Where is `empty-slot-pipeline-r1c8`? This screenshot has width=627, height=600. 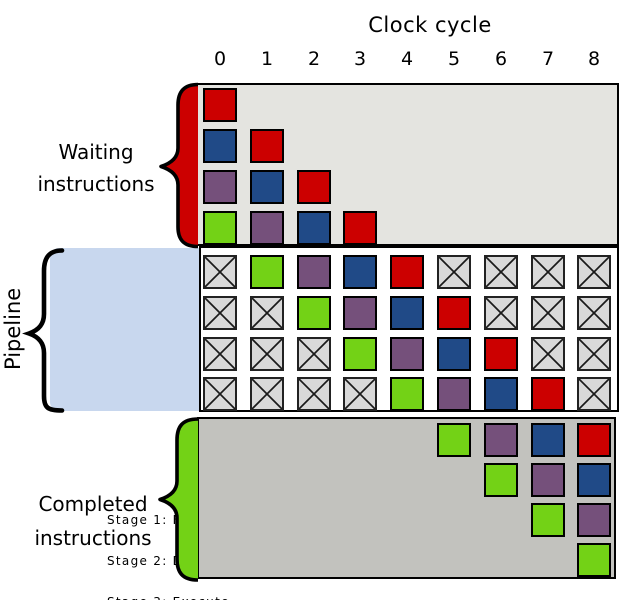 empty-slot-pipeline-r1c8 is located at coordinates (594, 313).